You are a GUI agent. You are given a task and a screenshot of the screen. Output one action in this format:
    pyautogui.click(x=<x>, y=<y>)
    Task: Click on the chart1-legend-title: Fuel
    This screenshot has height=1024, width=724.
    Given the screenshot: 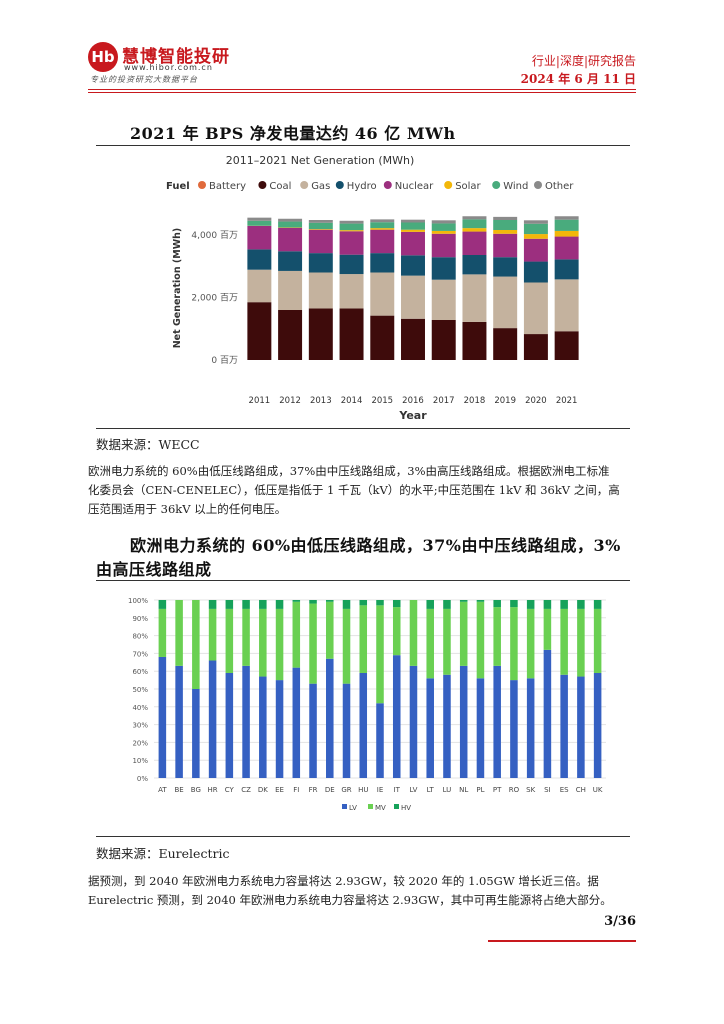 What is the action you would take?
    pyautogui.click(x=178, y=186)
    